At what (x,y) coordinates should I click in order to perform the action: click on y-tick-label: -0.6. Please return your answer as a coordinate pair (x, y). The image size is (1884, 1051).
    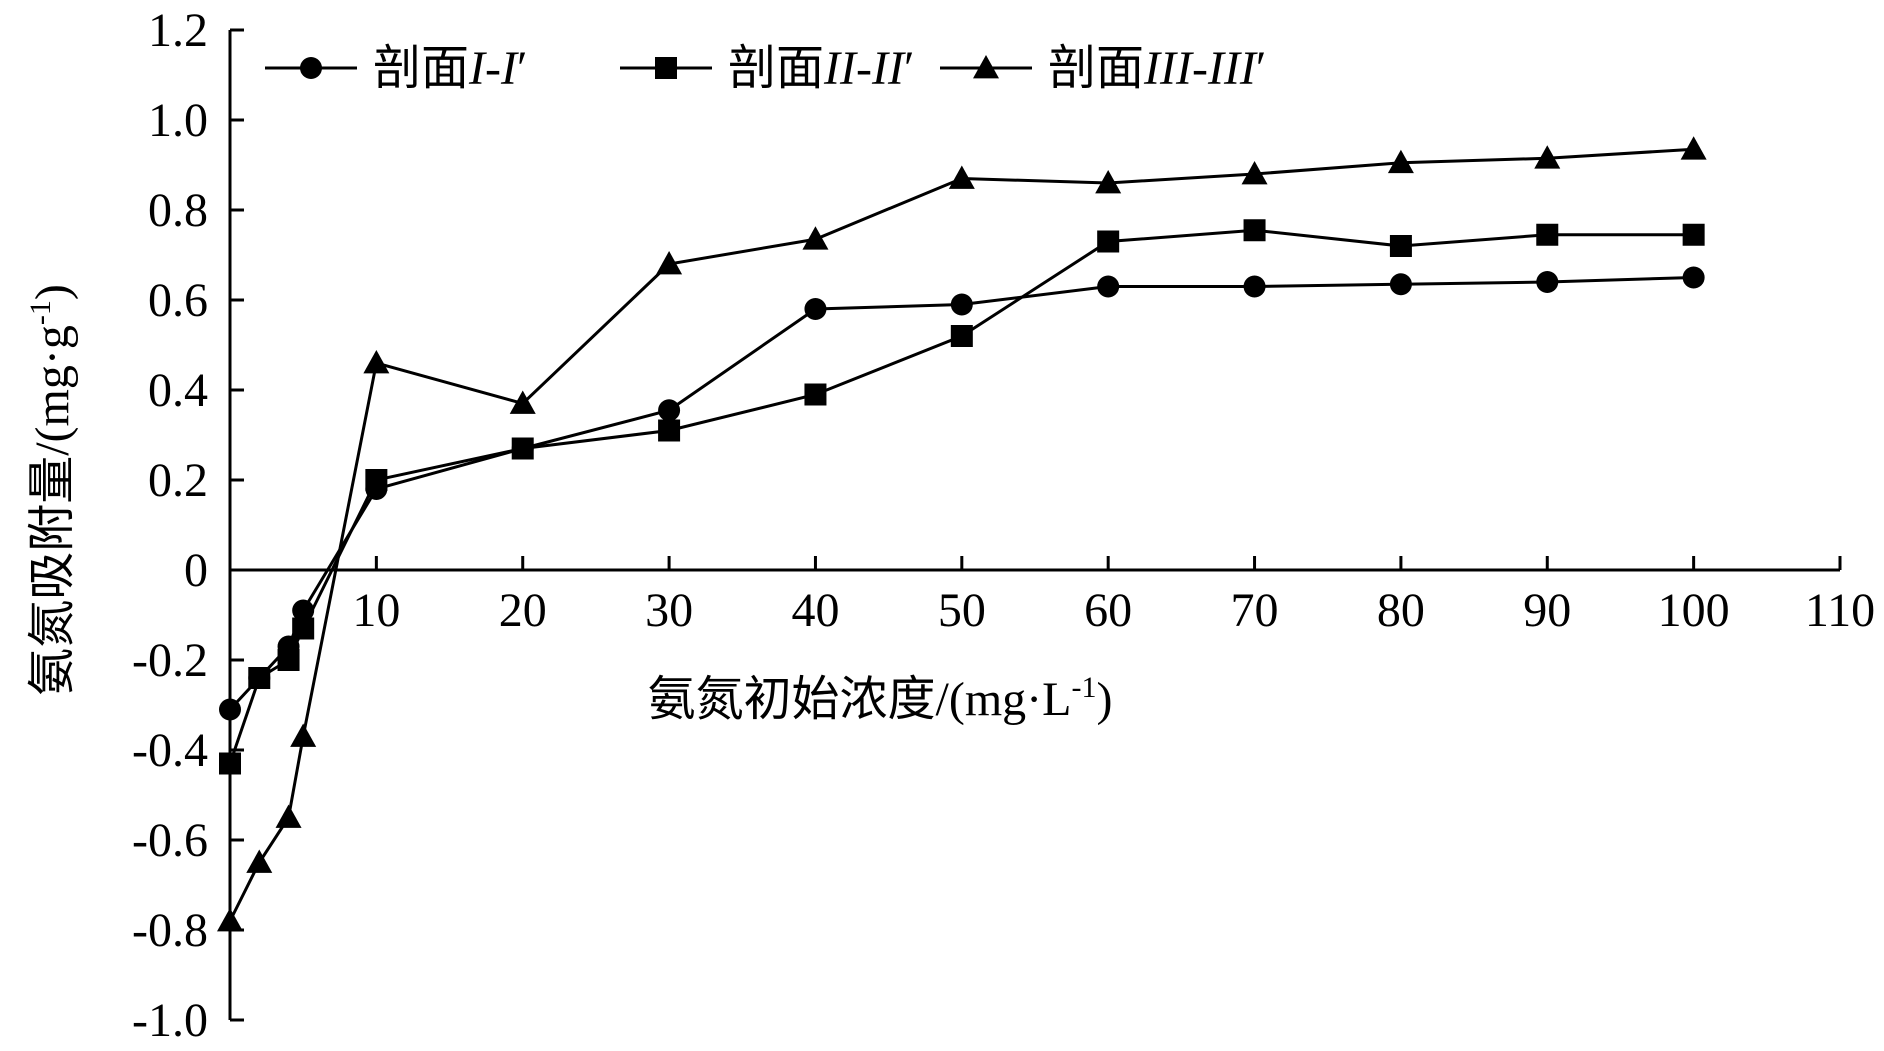
    Looking at the image, I should click on (170, 840).